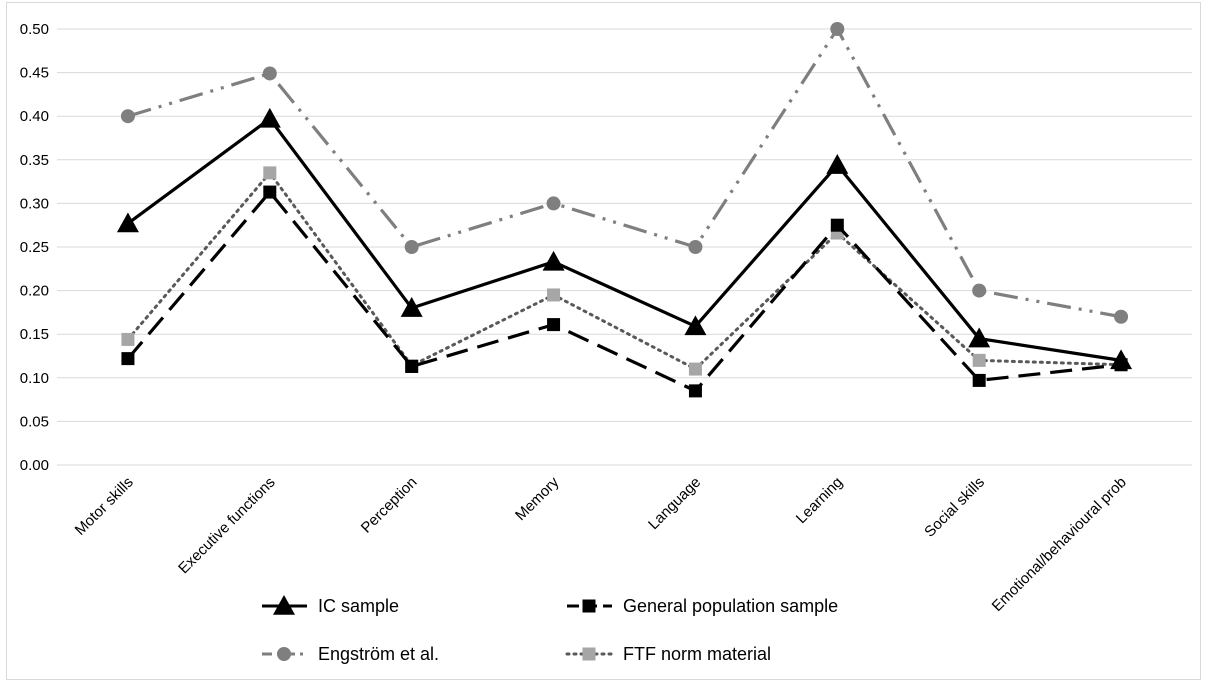 This screenshot has width=1205, height=684. I want to click on y-tick-label: 0.10, so click(34, 378).